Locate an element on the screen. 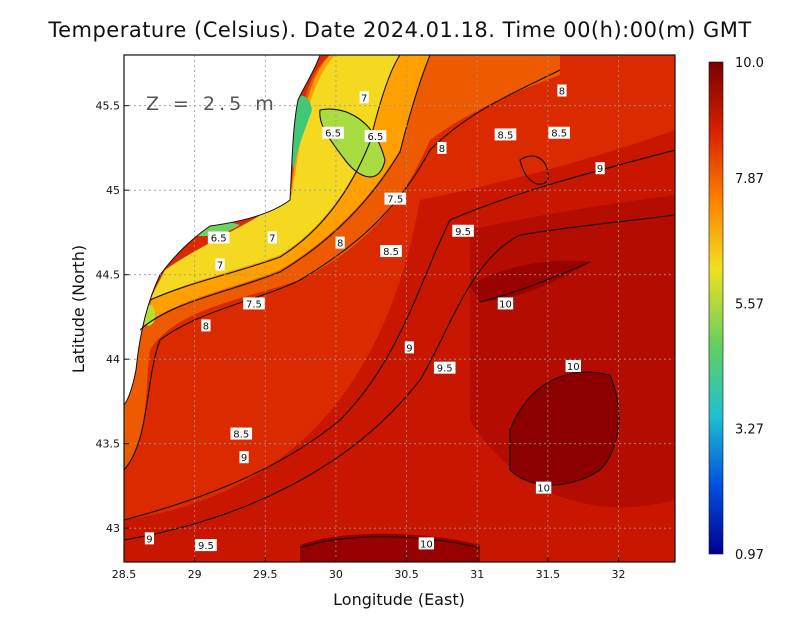 This screenshot has width=800, height=618. y-tick-label: 43.5 is located at coordinates (108, 444).